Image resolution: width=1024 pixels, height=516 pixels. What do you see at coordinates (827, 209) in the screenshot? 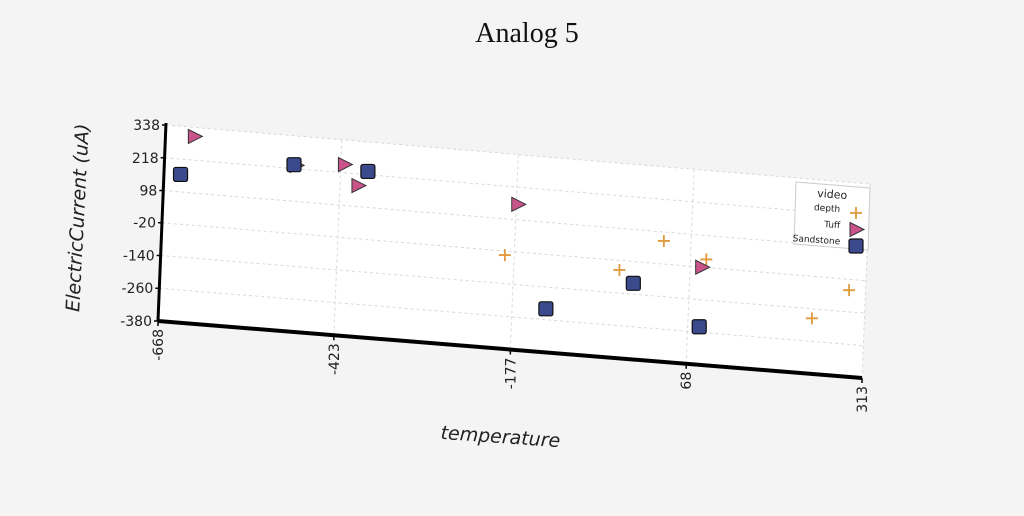
I see `legend-entry-label: depth` at bounding box center [827, 209].